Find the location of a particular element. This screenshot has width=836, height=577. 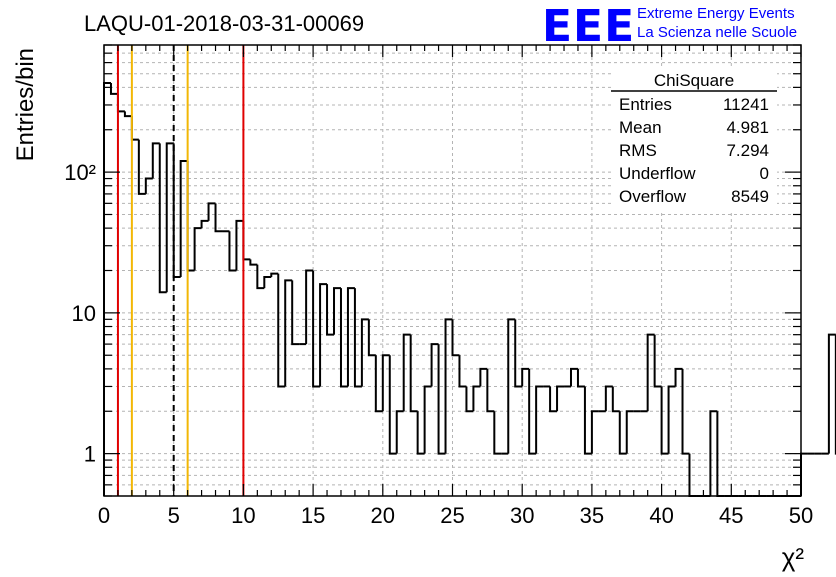

y-tick-label: 1 is located at coordinates (90, 454).